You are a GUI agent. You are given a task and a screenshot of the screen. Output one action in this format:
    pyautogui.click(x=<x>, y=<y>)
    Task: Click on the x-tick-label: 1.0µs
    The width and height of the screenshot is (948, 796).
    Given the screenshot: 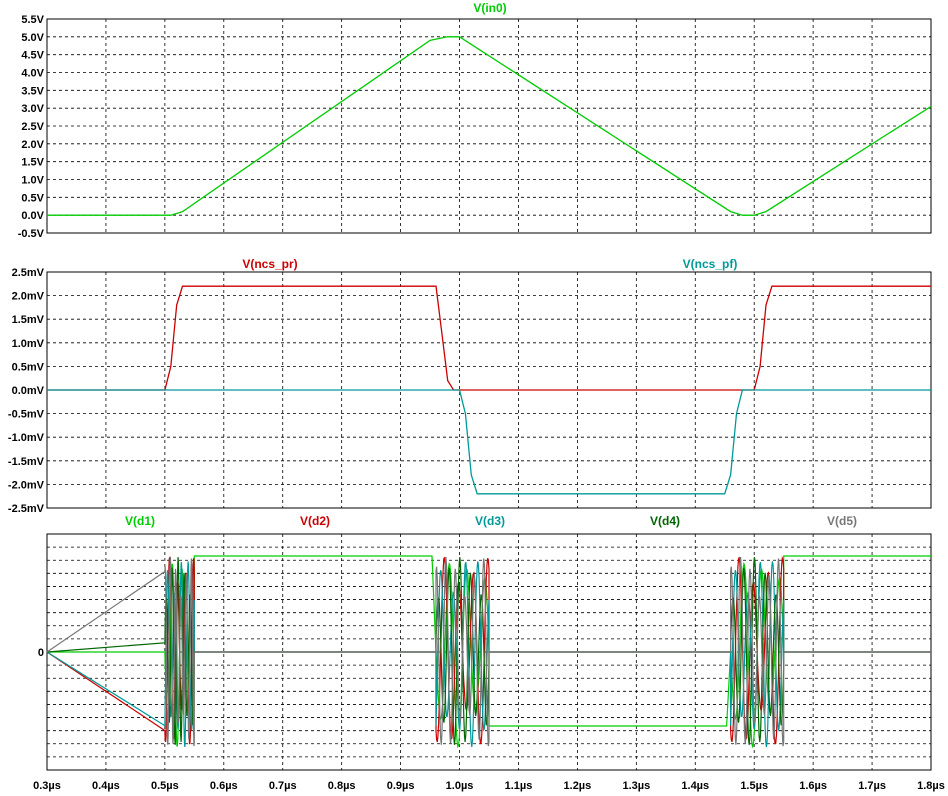 What is the action you would take?
    pyautogui.click(x=460, y=786)
    